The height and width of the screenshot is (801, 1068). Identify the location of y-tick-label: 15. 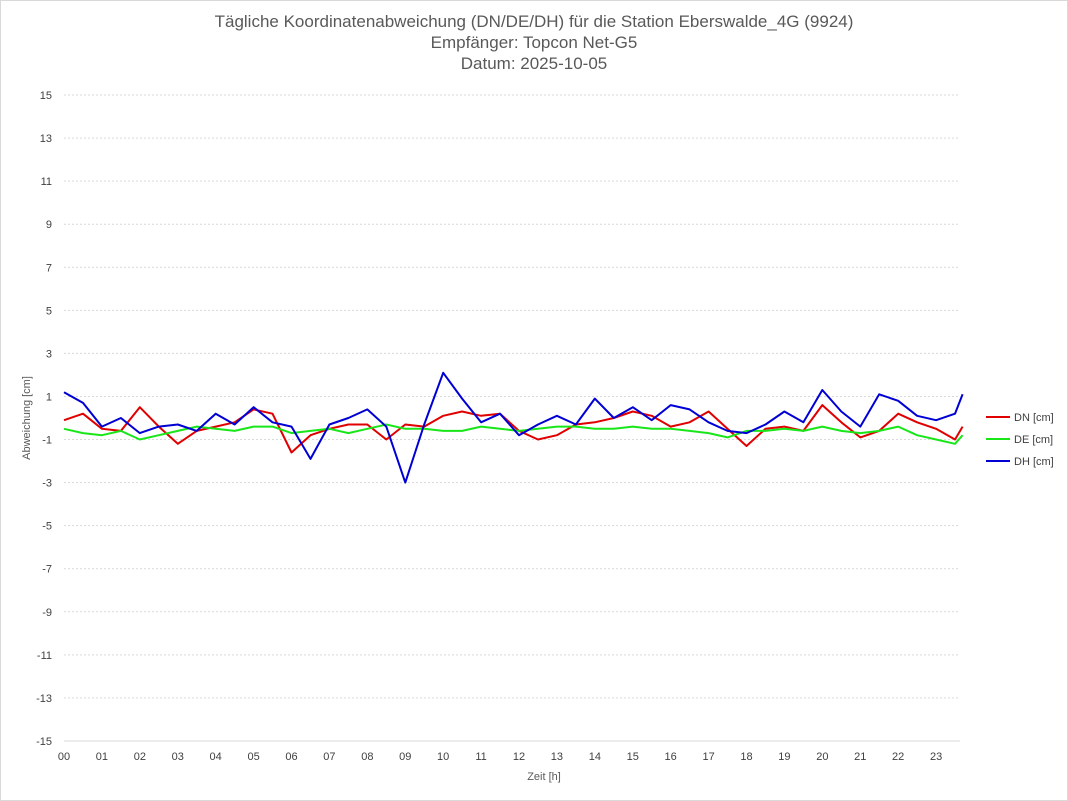
(46, 96).